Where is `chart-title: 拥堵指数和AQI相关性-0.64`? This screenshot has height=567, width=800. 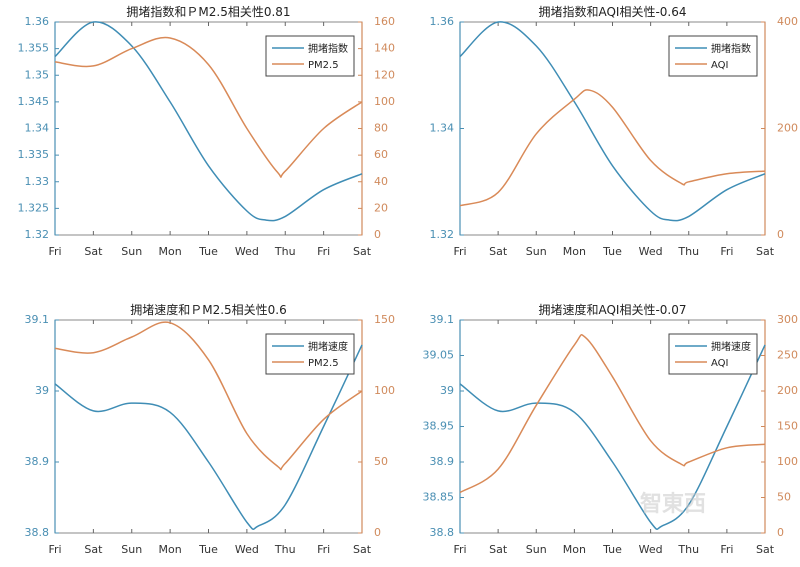
chart-title: 拥堵指数和AQI相关性-0.64 is located at coordinates (612, 11).